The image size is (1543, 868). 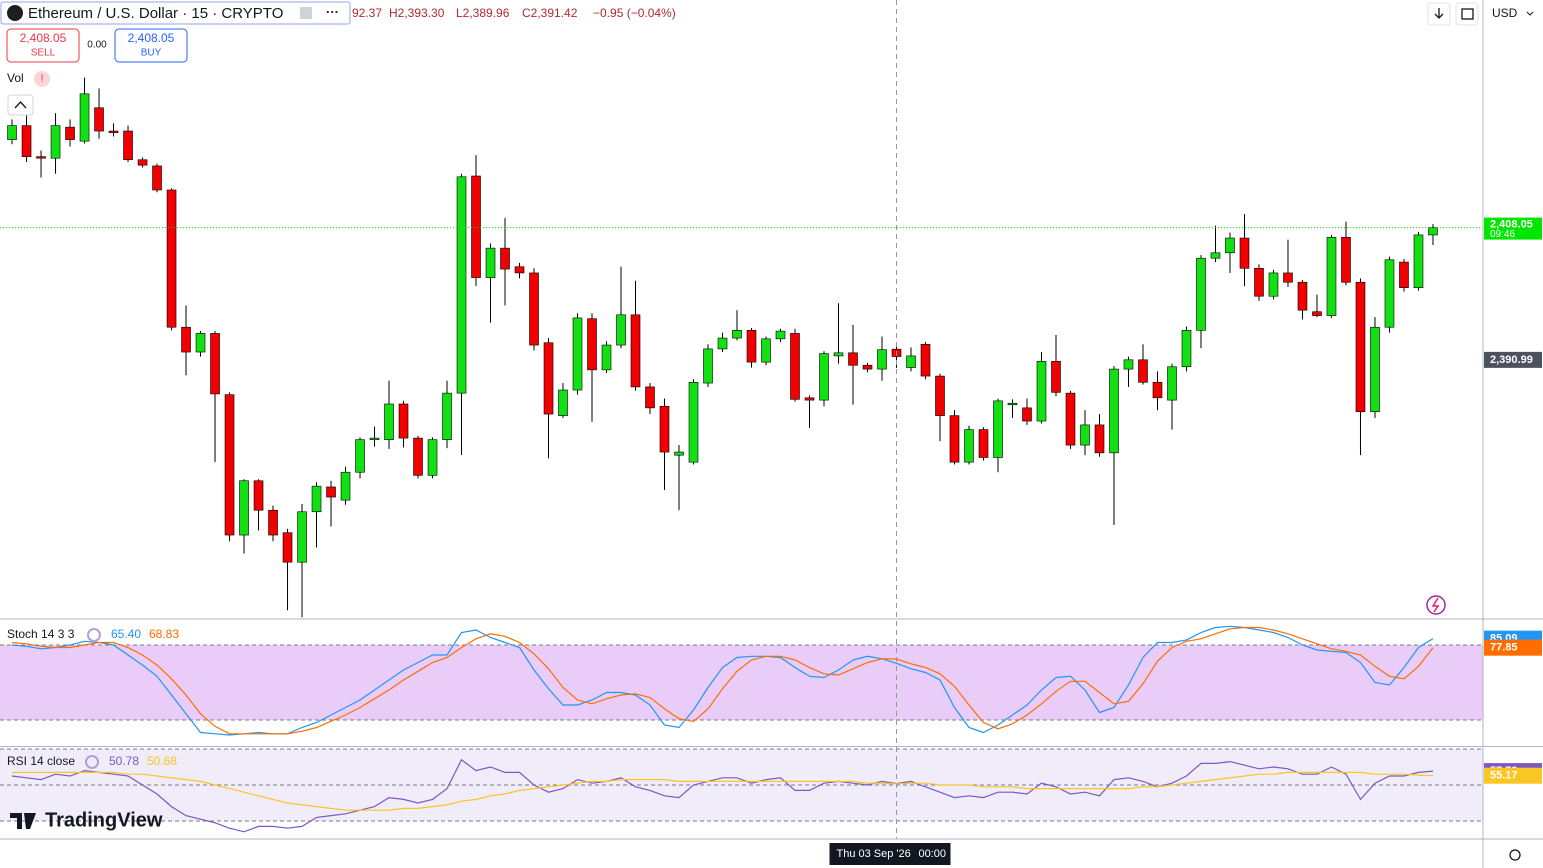 I want to click on flag-icon, so click(x=306, y=13).